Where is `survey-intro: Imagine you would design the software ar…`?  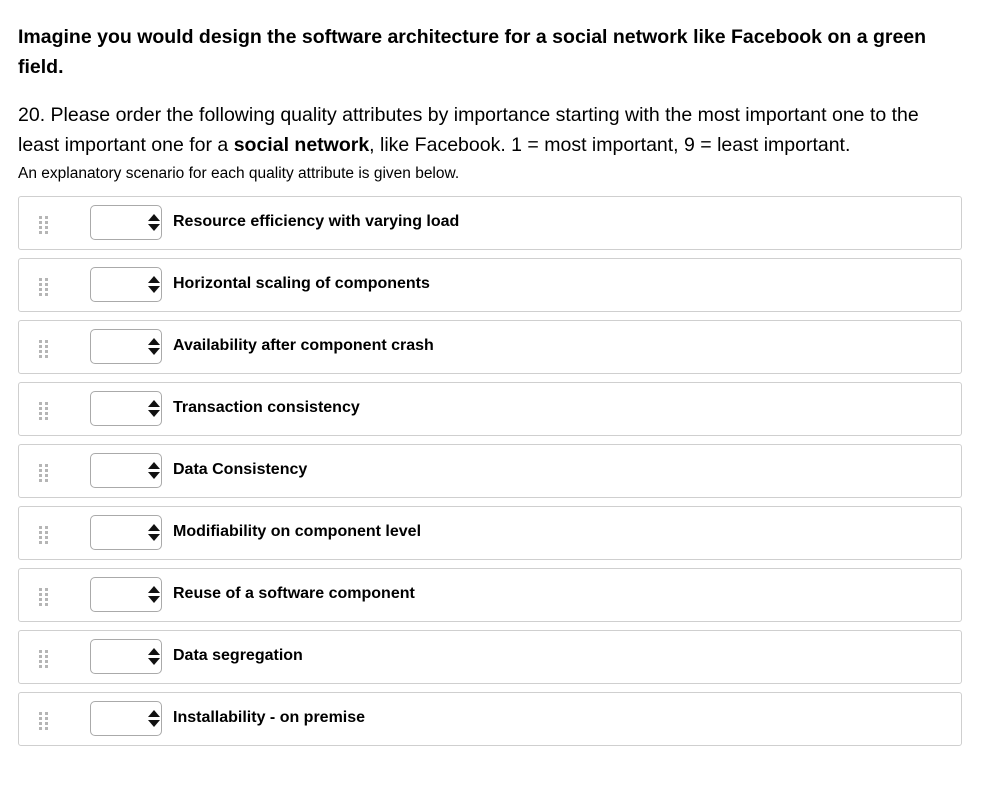 survey-intro: Imagine you would design the software ar… is located at coordinates (472, 52).